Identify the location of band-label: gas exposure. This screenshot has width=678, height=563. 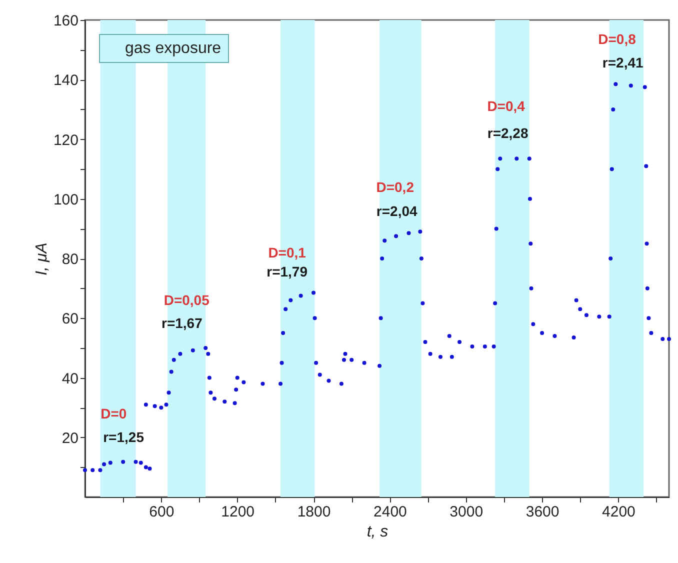
(173, 48).